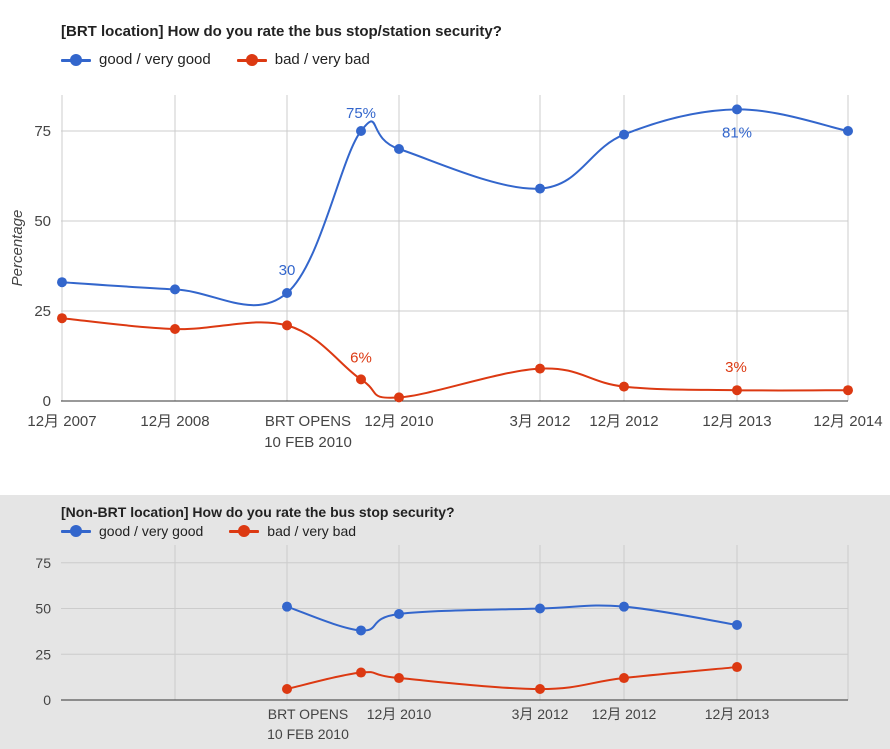 The image size is (890, 749). Describe the element at coordinates (512, 618) in the screenshot. I see `series-line-good` at that location.